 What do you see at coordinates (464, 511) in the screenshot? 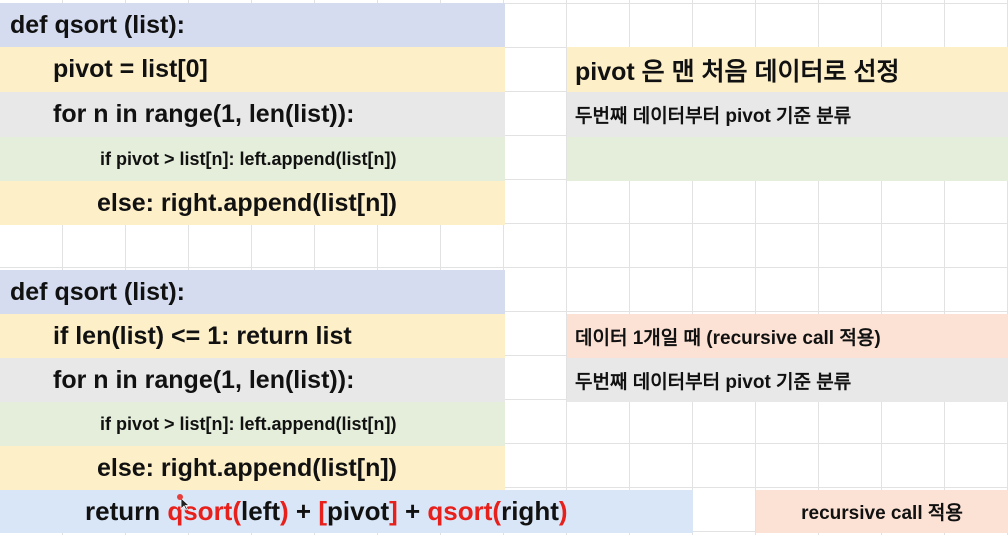
I see `qsort-call-right: qsort(` at bounding box center [464, 511].